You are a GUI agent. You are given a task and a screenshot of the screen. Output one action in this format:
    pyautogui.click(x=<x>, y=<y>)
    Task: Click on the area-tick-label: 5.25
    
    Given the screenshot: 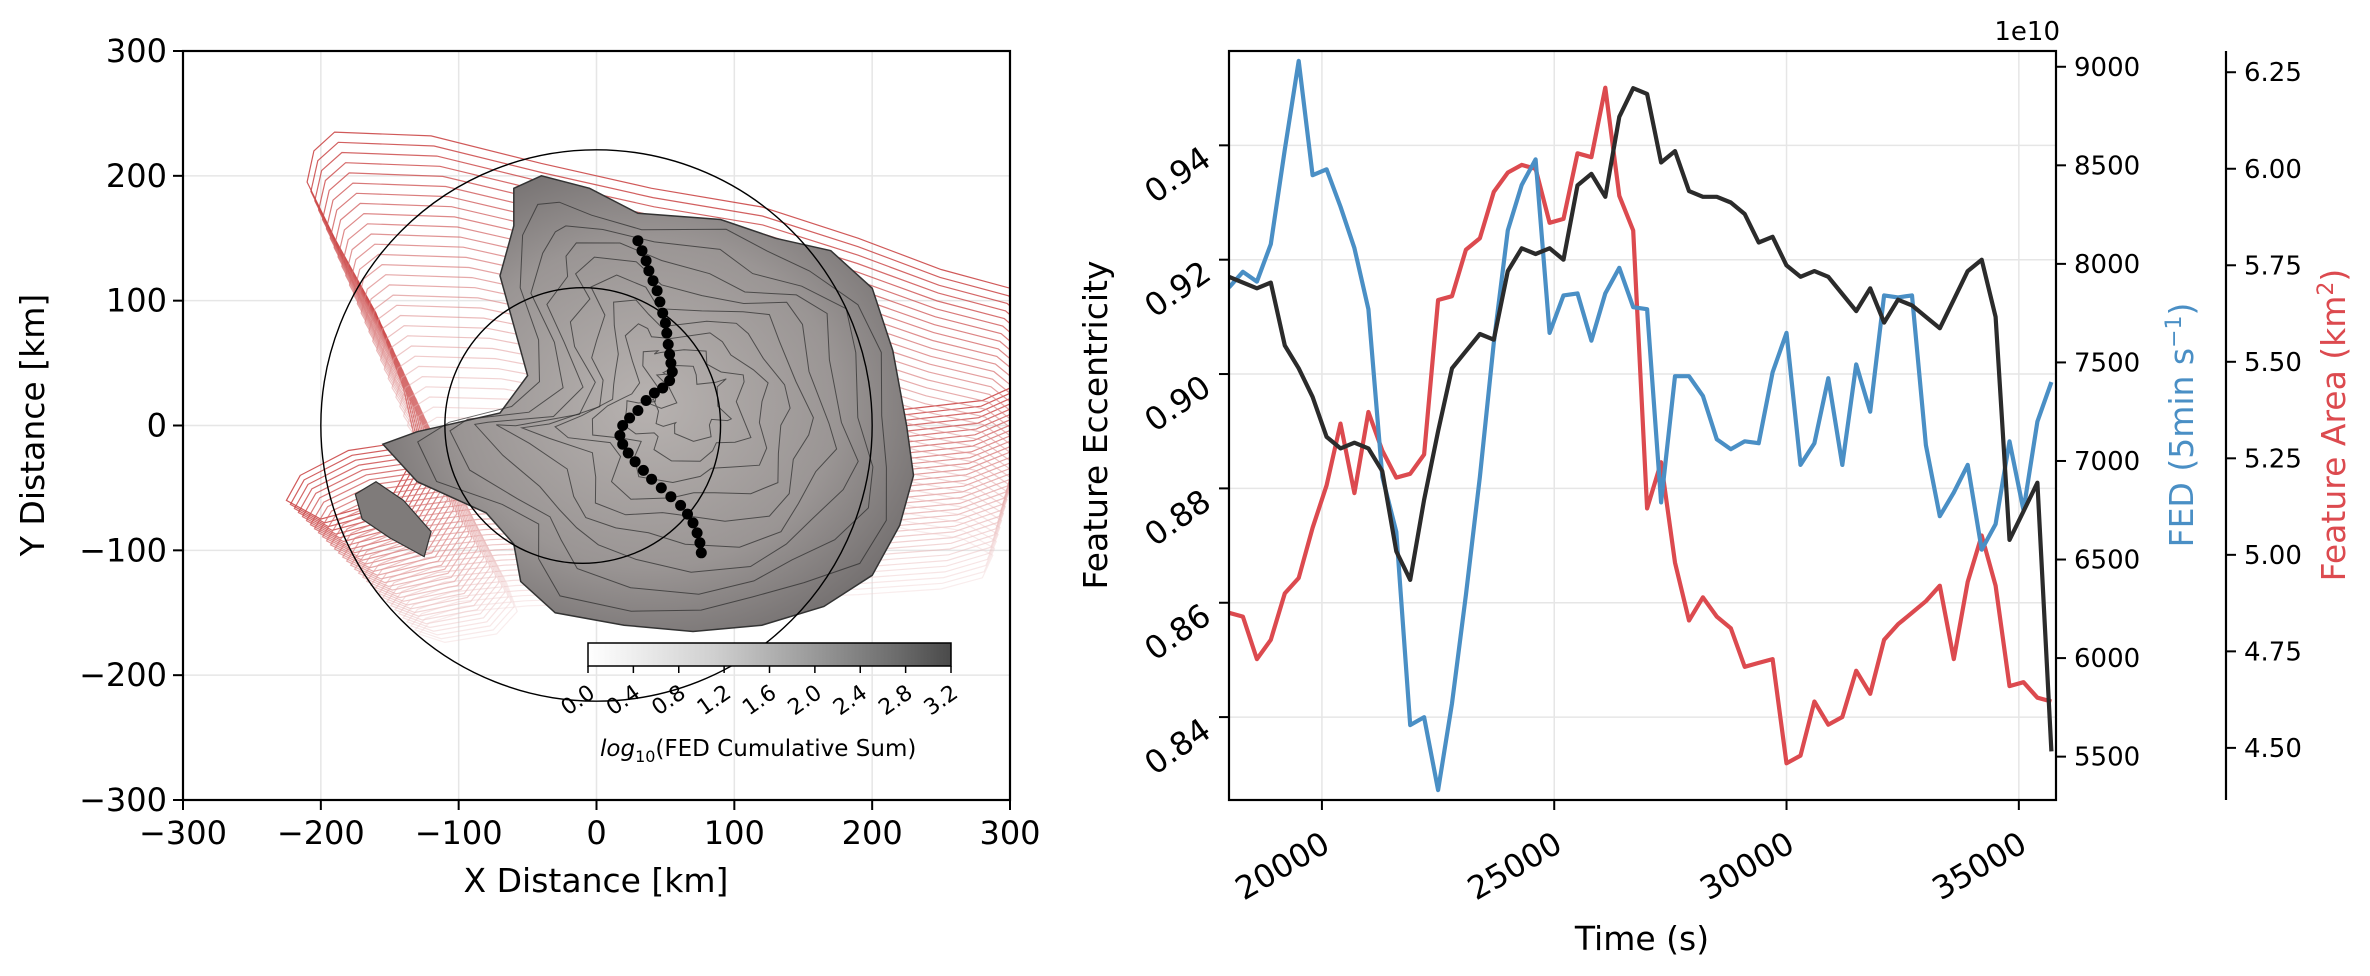 What is the action you would take?
    pyautogui.click(x=2273, y=459)
    